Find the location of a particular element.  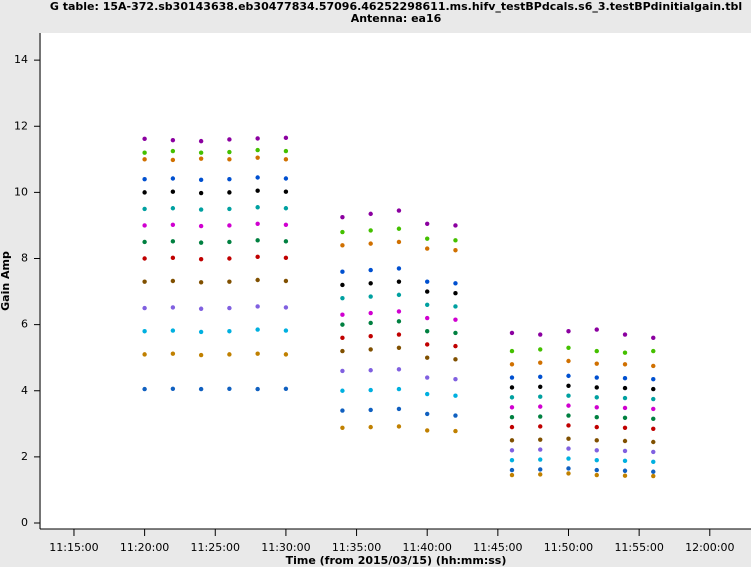

x-tick-label: 12:00:00 is located at coordinates (709, 547).